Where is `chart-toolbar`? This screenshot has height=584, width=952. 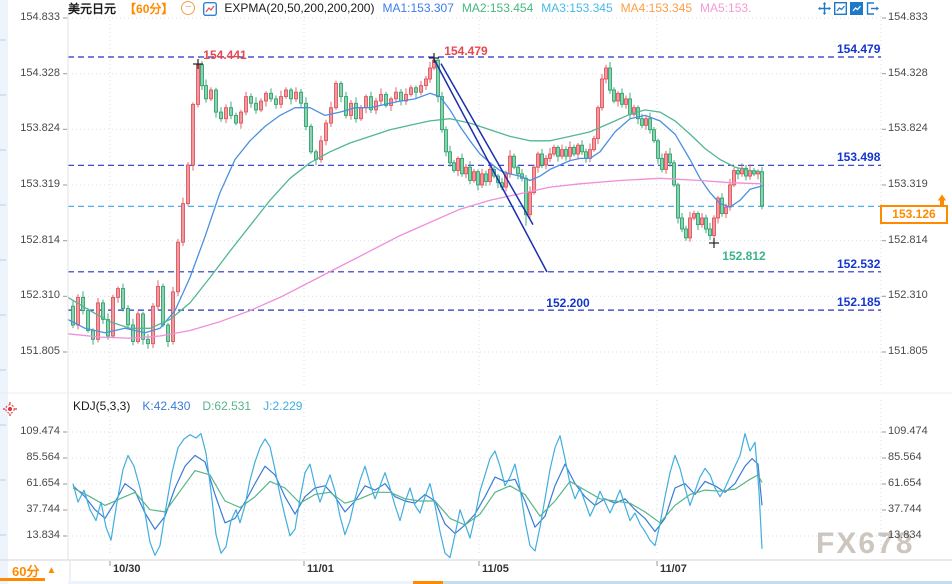 chart-toolbar is located at coordinates (848, 8).